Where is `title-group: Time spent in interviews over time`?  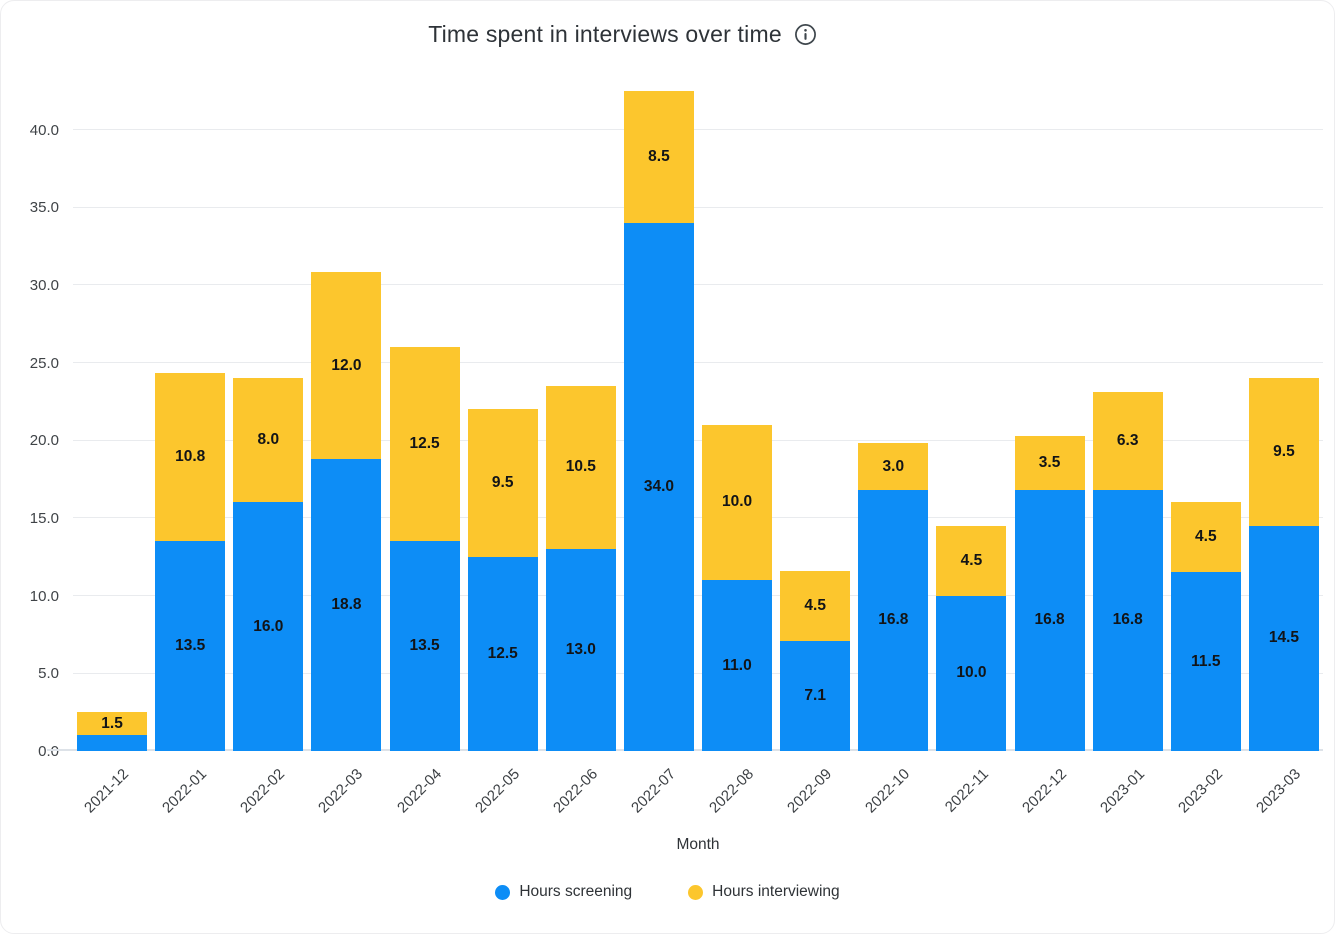 title-group: Time spent in interviews over time is located at coordinates (622, 34).